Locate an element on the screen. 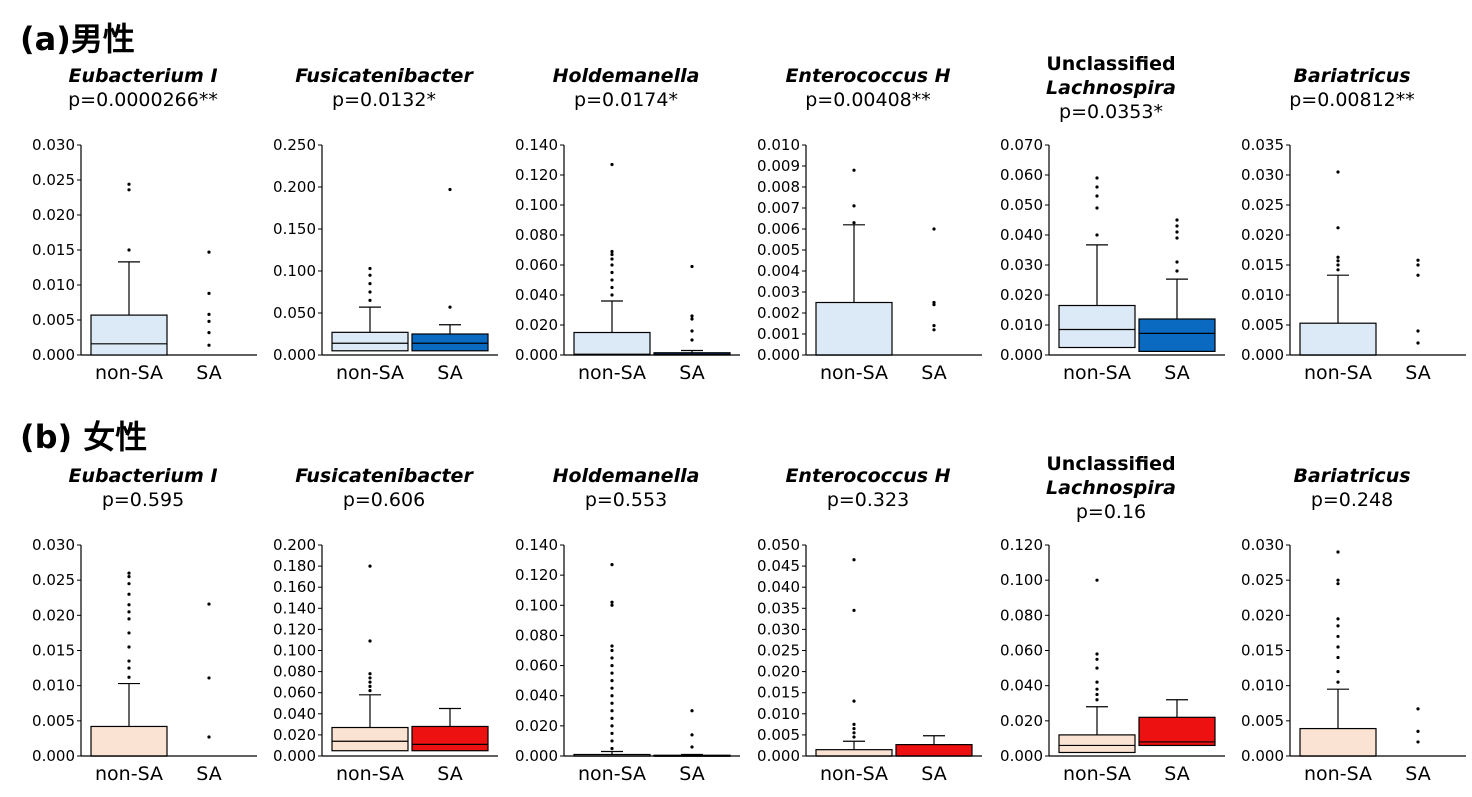 The width and height of the screenshot is (1472, 797). chart-title-female-3: Holdemanella p=0.553 is located at coordinates (626, 488).